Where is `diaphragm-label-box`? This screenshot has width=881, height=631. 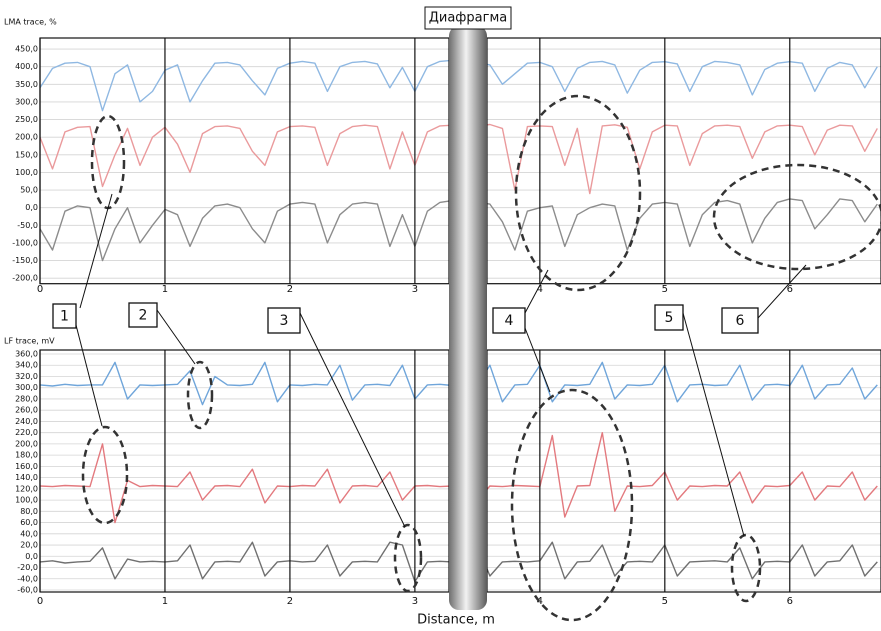 diaphragm-label-box is located at coordinates (468, 18).